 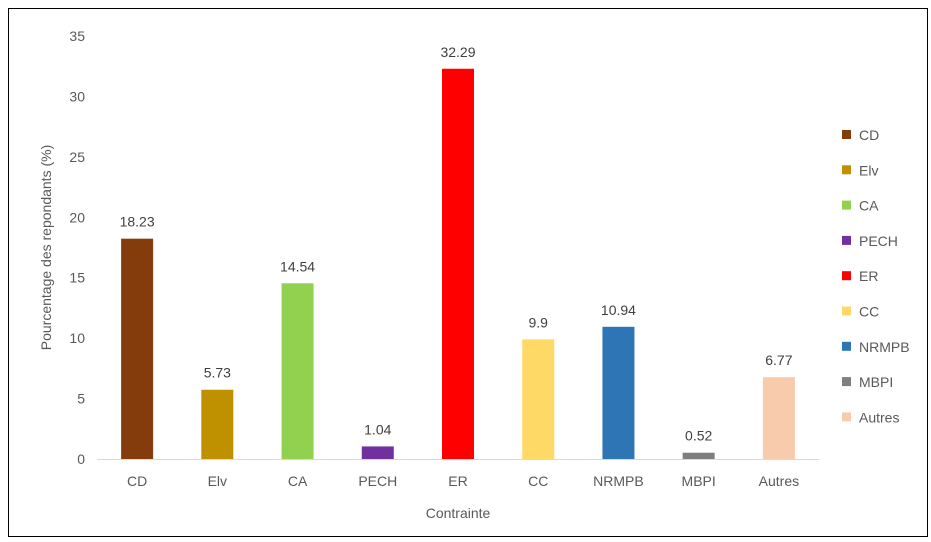 What do you see at coordinates (81, 459) in the screenshot?
I see `y-tick-label: 0` at bounding box center [81, 459].